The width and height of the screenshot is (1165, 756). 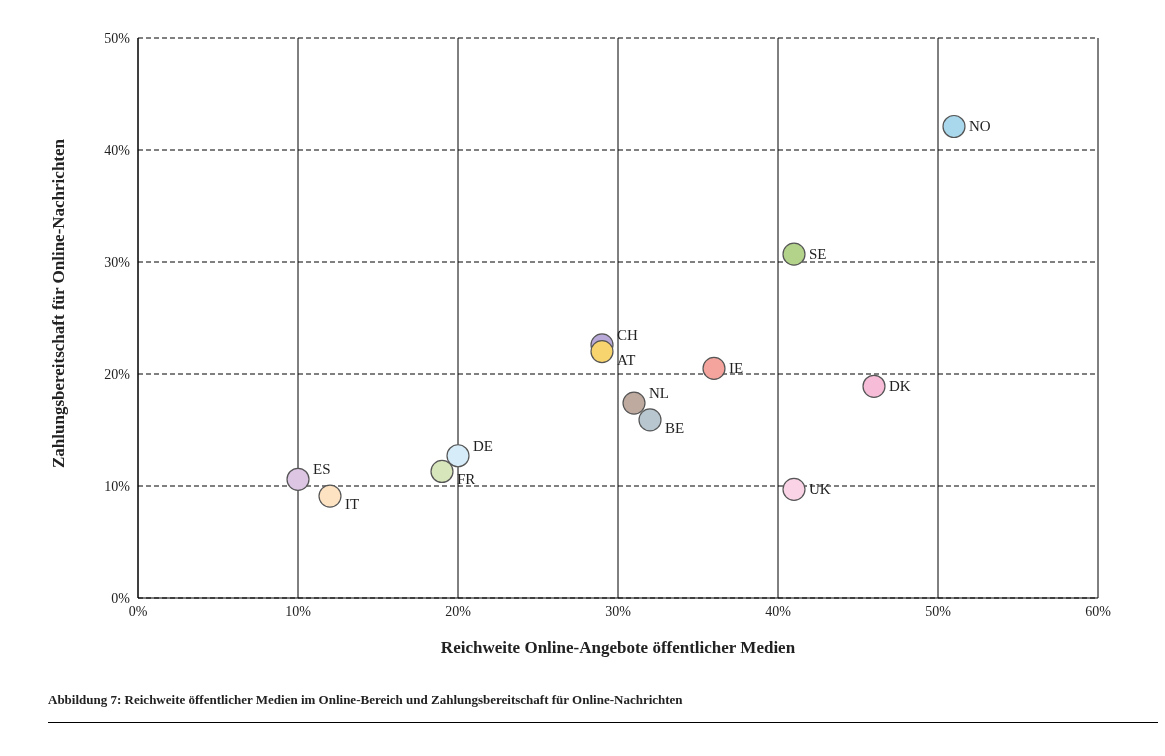 What do you see at coordinates (938, 611) in the screenshot?
I see `x-tick-label: 50%` at bounding box center [938, 611].